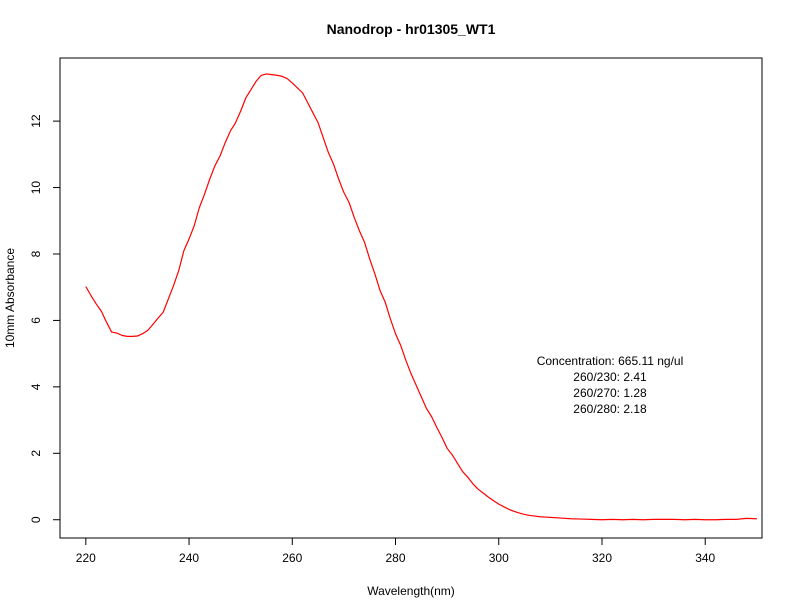  What do you see at coordinates (411, 591) in the screenshot?
I see `x-axis-label: Wavelength(nm)` at bounding box center [411, 591].